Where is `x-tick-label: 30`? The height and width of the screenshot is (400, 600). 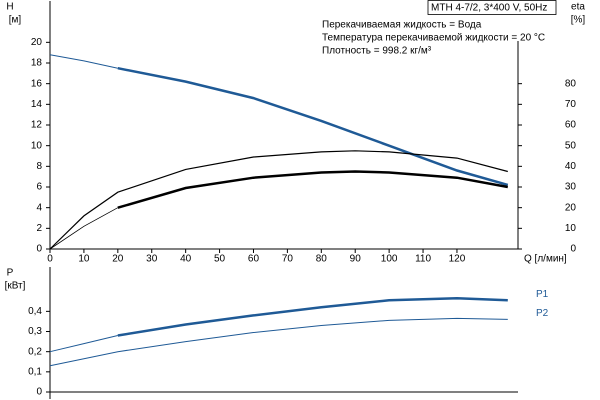 x-tick-label: 30 is located at coordinates (152, 259).